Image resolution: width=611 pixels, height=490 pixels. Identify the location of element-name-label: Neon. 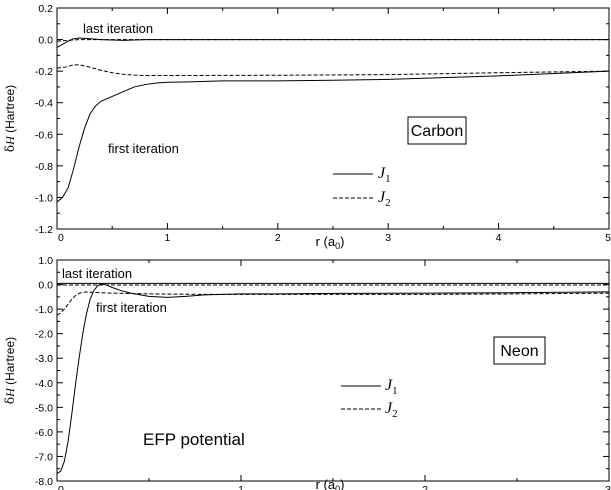
(519, 351).